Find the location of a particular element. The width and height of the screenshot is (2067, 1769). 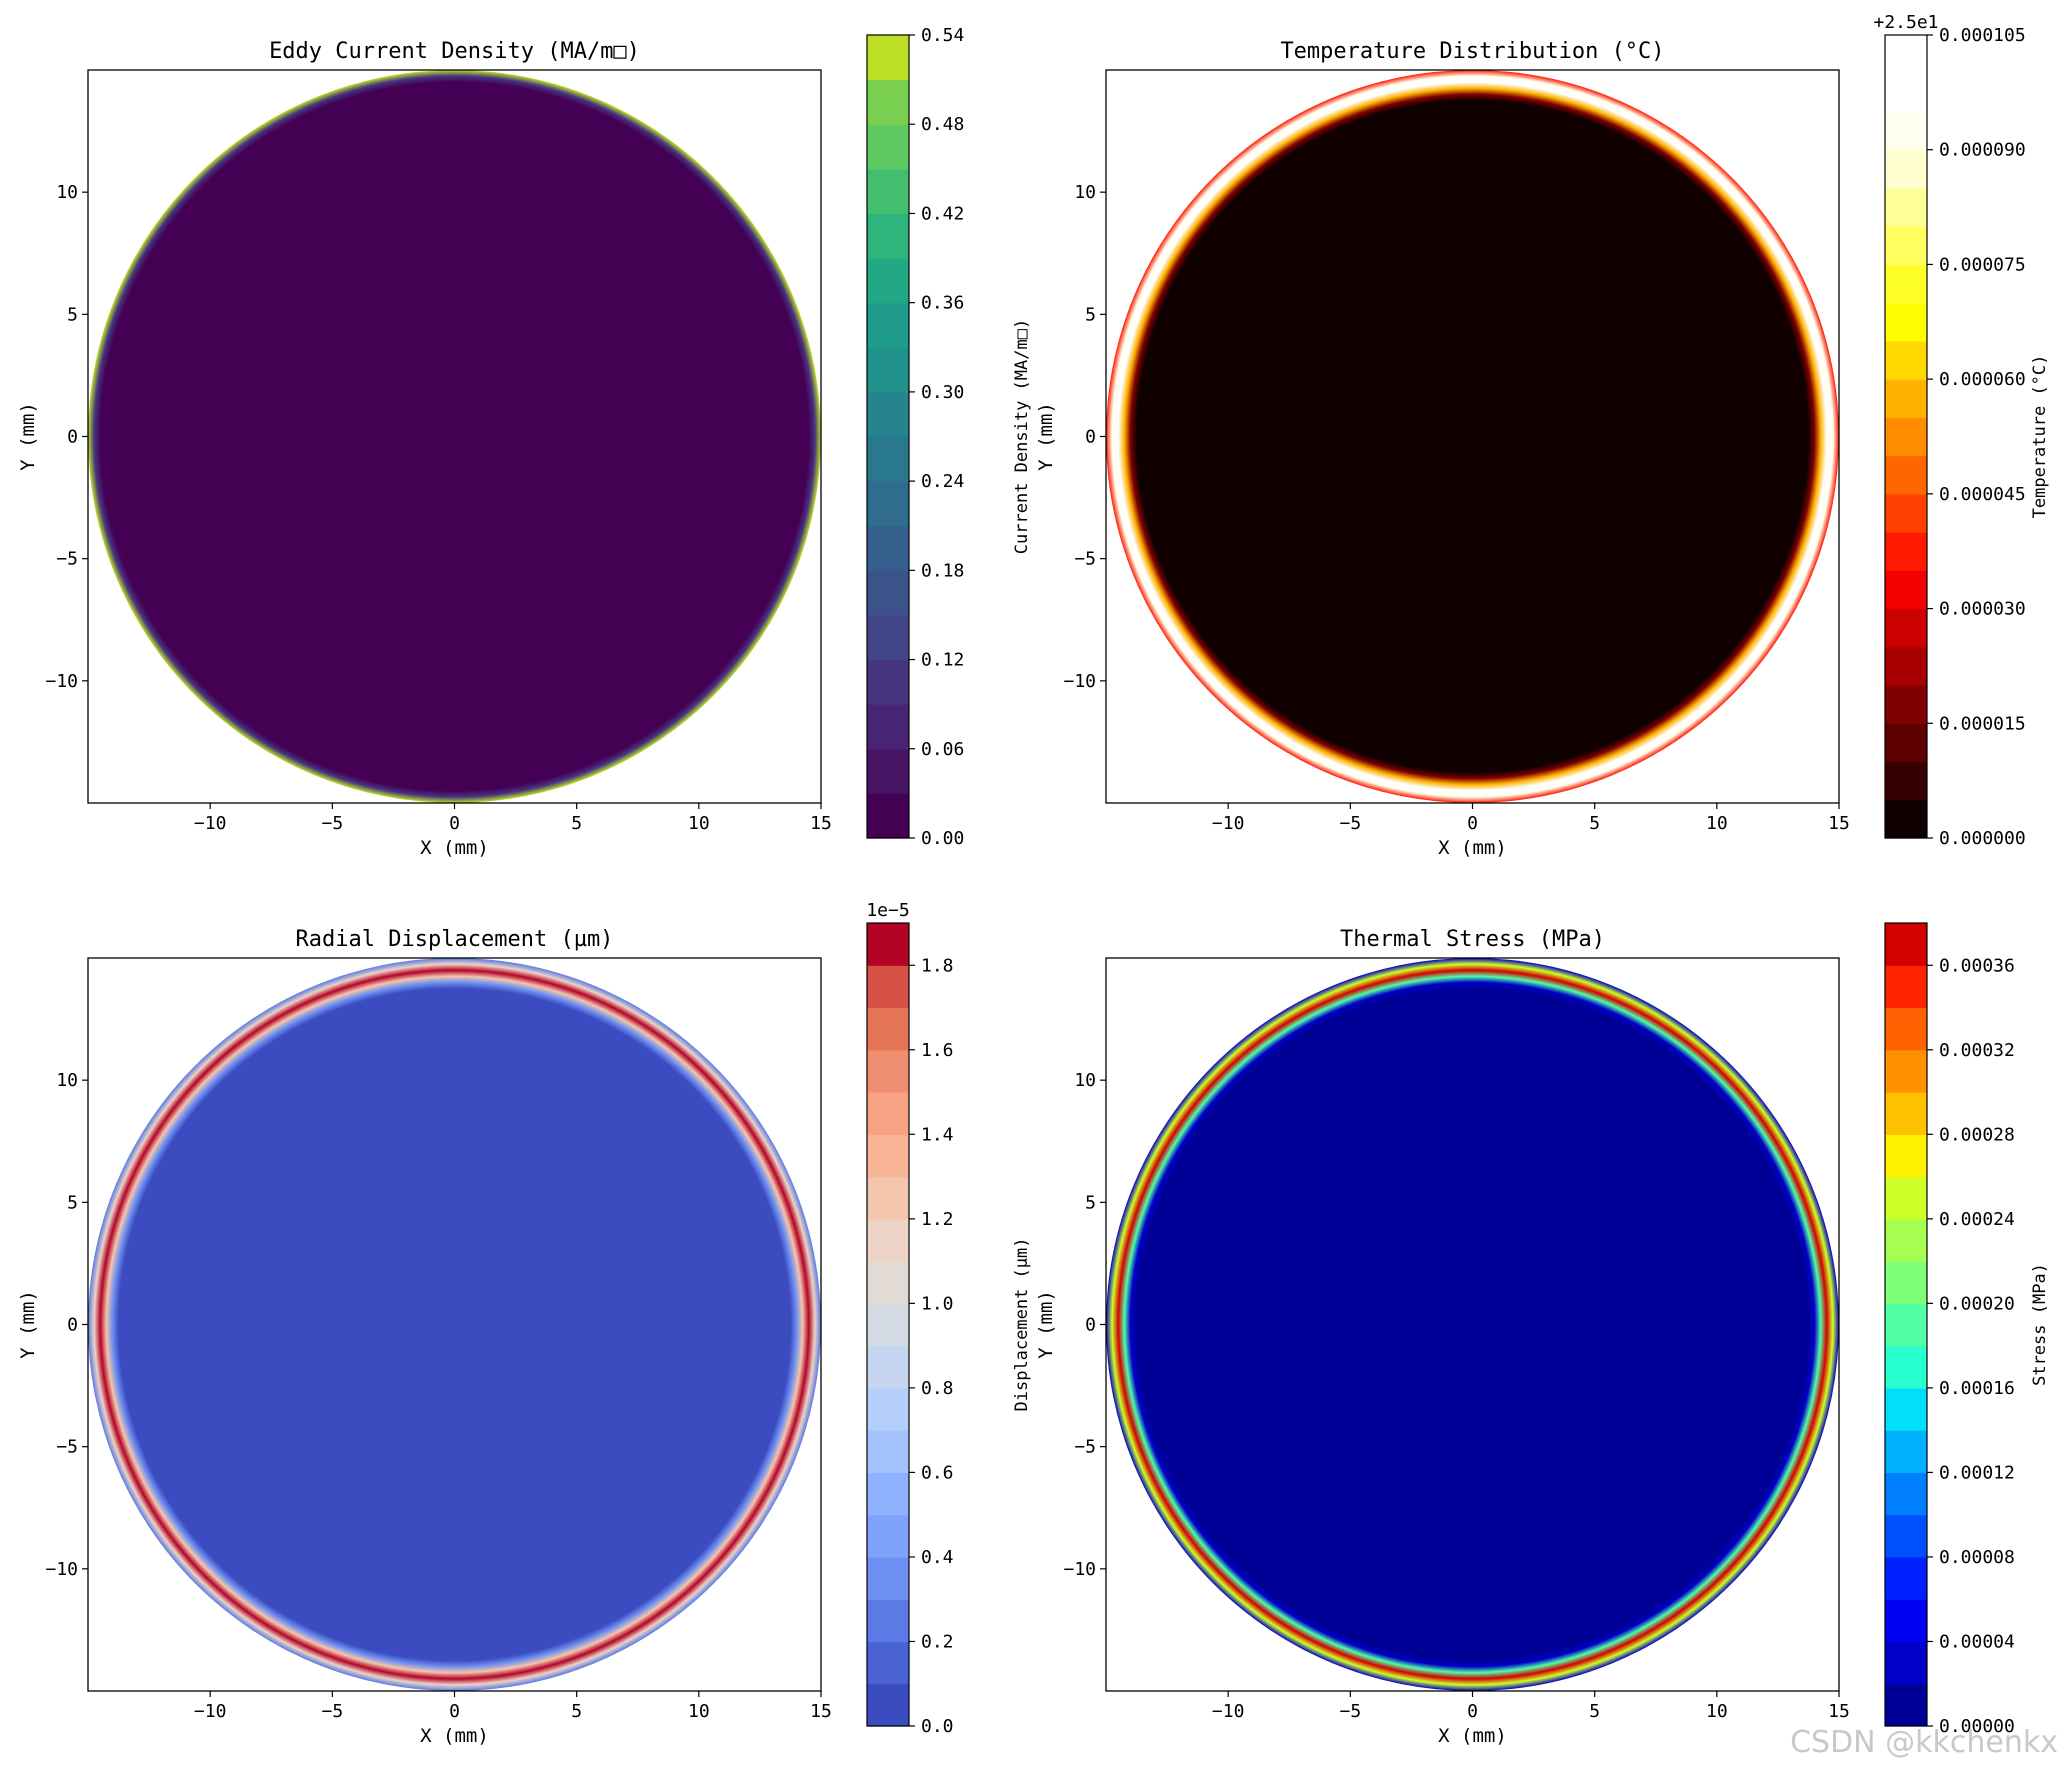

colorbar-tick-label: 1.8 is located at coordinates (937, 965).